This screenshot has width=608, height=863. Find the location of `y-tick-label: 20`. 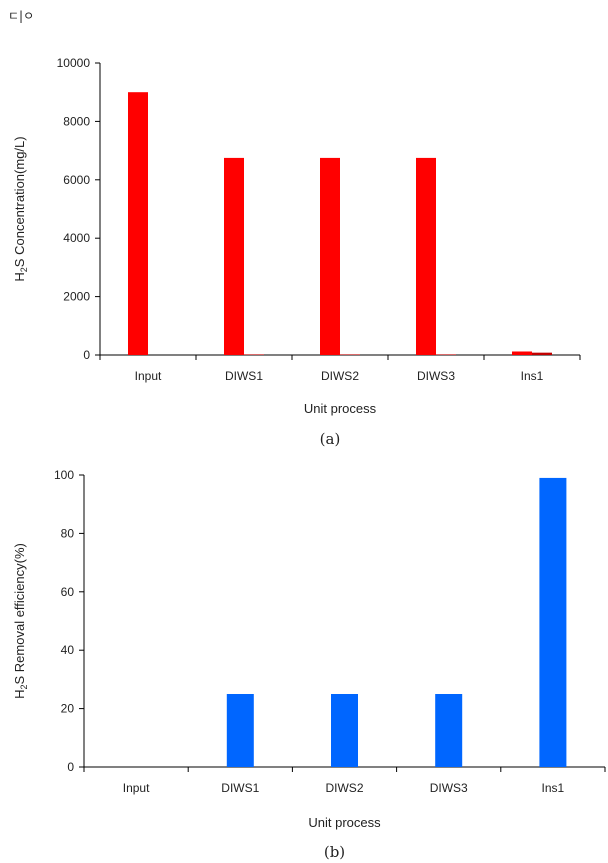

y-tick-label: 20 is located at coordinates (68, 709).